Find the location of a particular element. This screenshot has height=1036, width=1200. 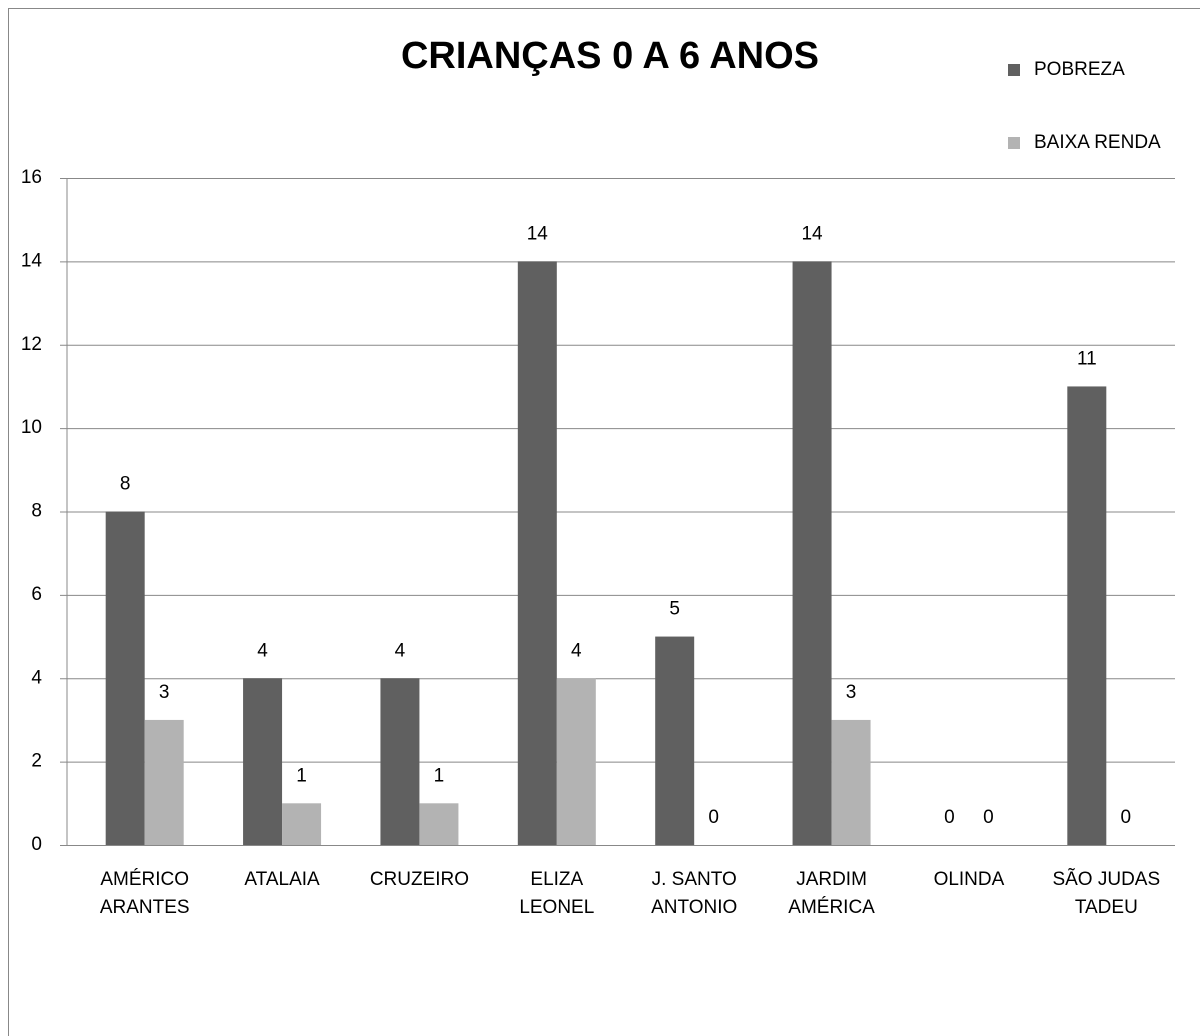

x-tick-label: AMÉRICO ARANTES is located at coordinates (145, 893).